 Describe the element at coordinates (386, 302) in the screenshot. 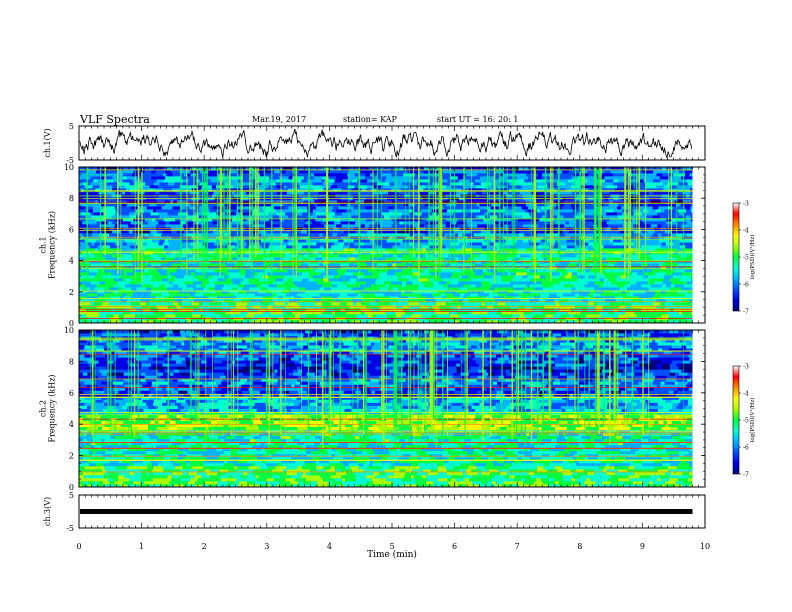

I see `spectrogram-band` at that location.